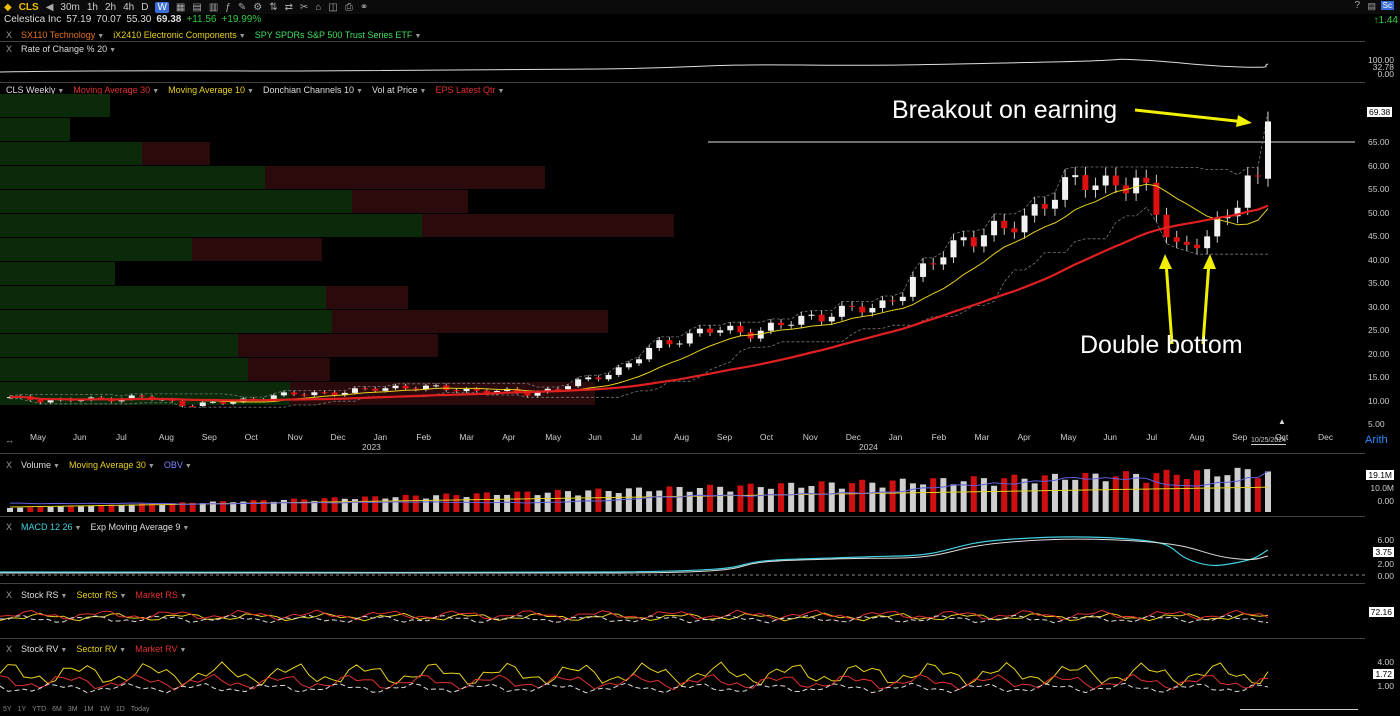  Describe the element at coordinates (7, 709) in the screenshot. I see `timeframe-button-5y: 5Y` at that location.